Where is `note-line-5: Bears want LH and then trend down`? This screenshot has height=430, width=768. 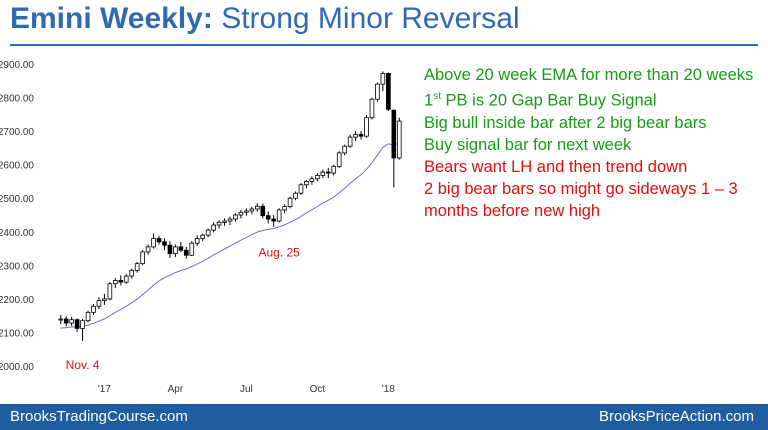 note-line-5: Bears want LH and then trend down is located at coordinates (556, 166).